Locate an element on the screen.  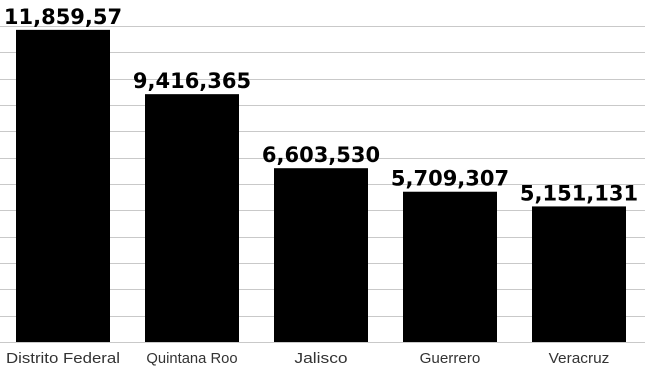
value-label-distrito-federal: 11,859,57 is located at coordinates (63, 17).